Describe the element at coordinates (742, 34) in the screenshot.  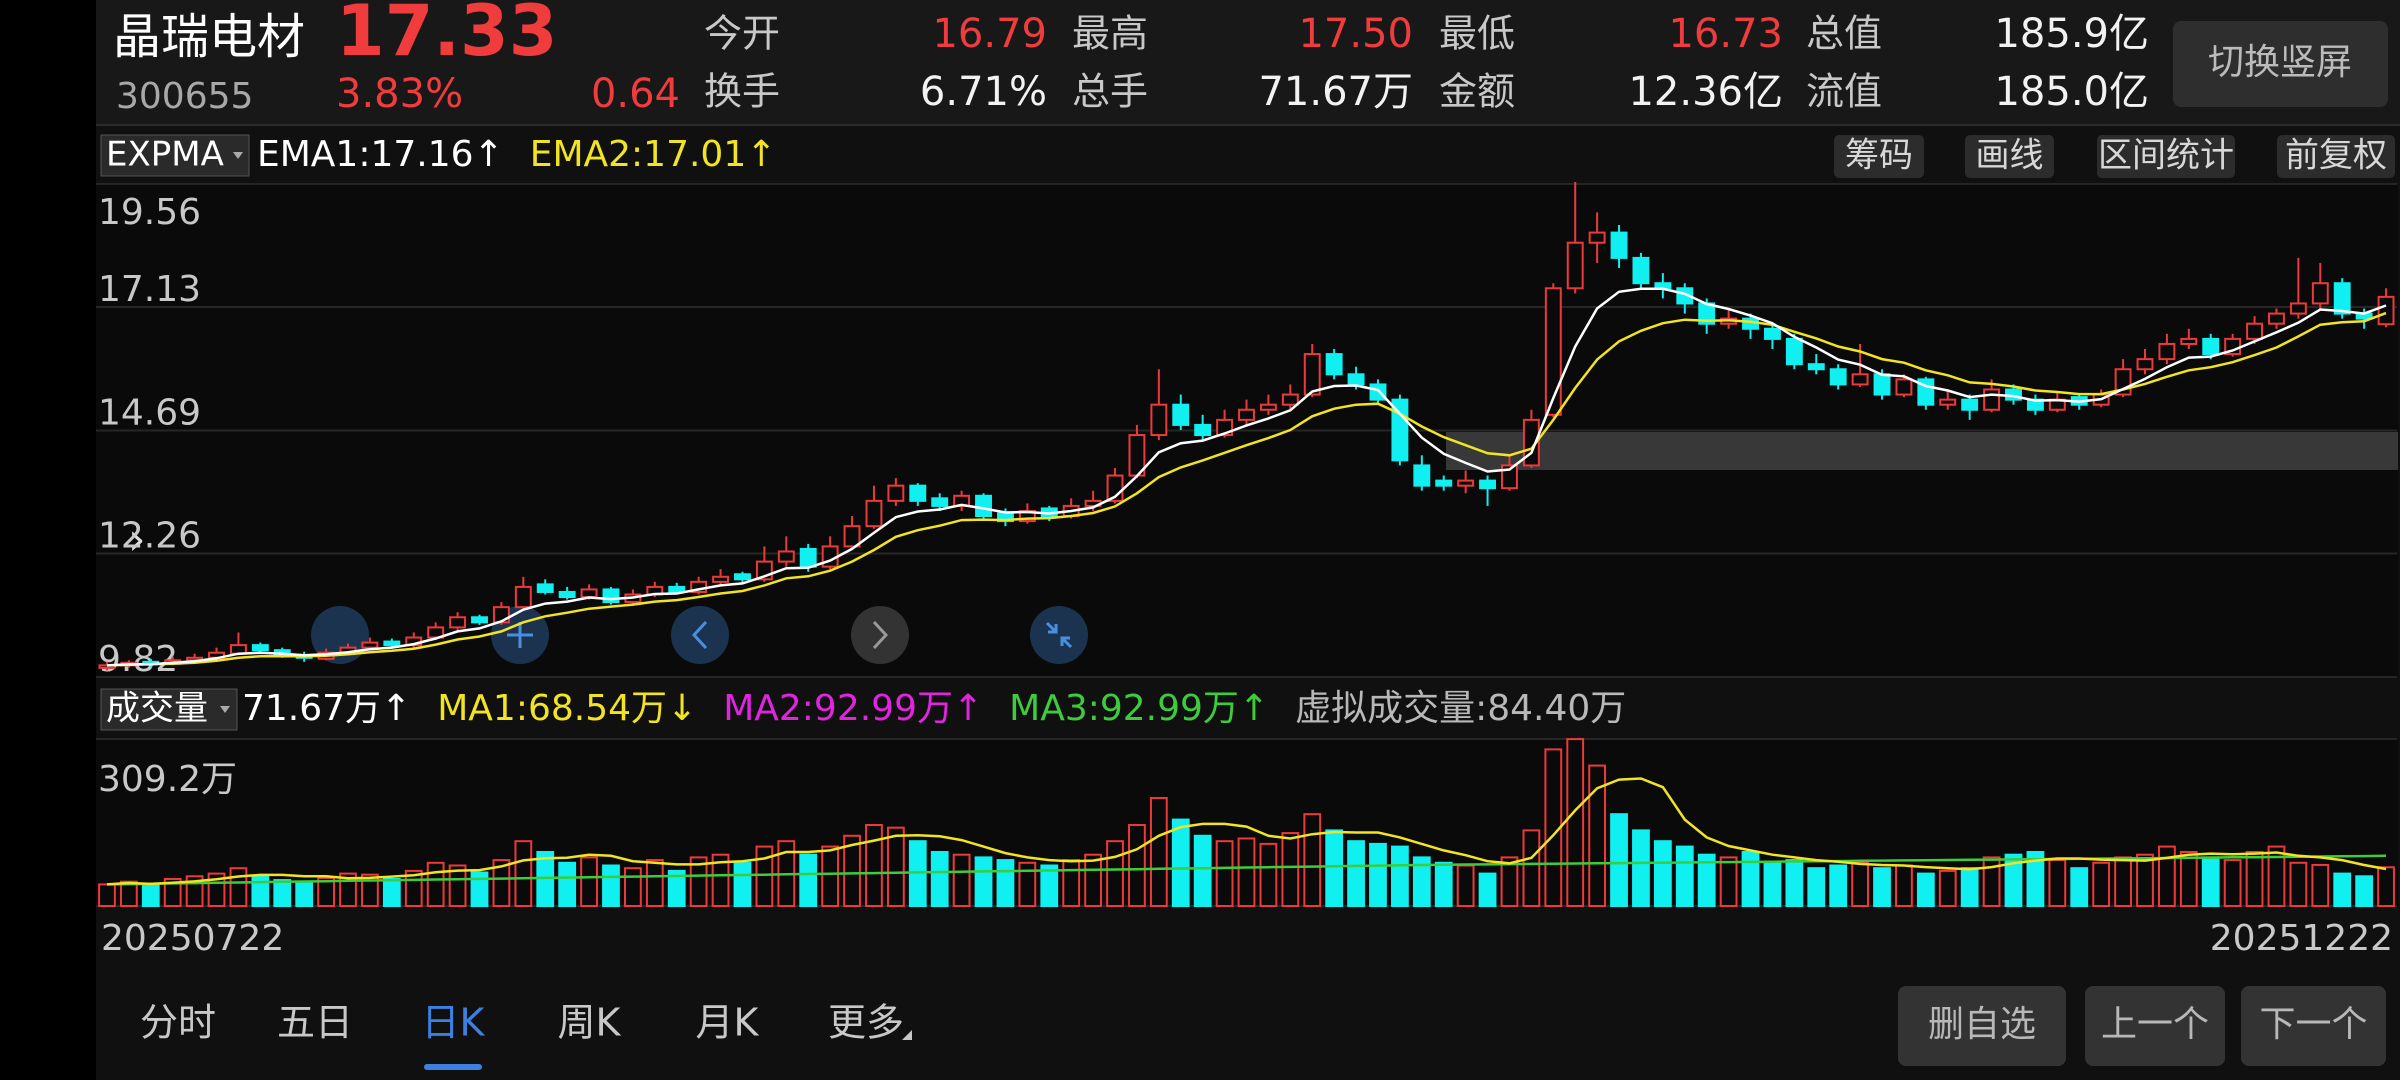
I see `field-label: 今开` at that location.